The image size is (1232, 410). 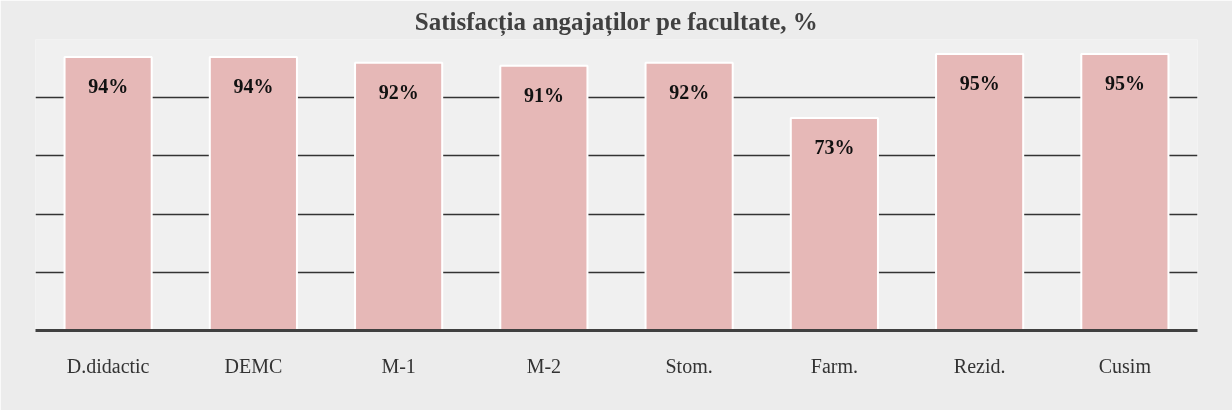 I want to click on x-tick-label: Cusim, so click(x=1125, y=365).